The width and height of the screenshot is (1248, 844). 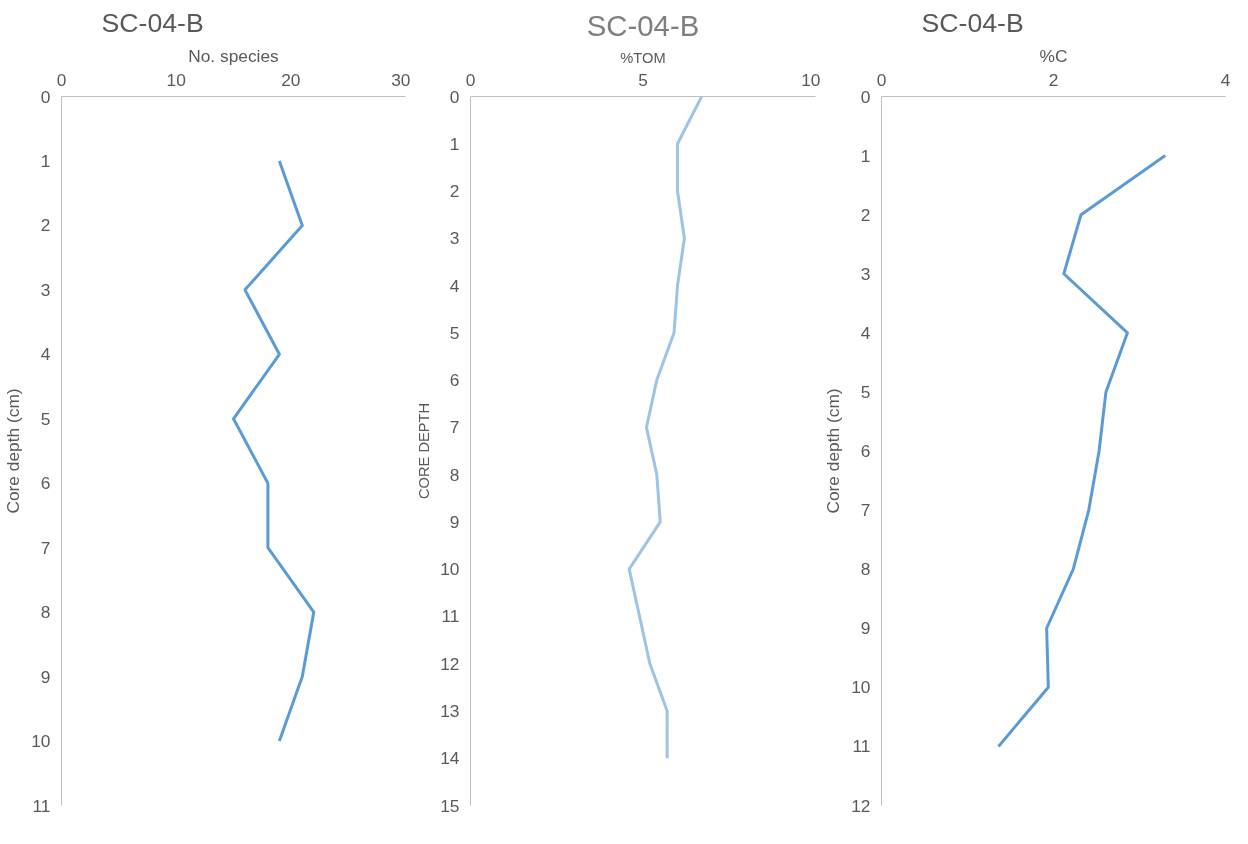 What do you see at coordinates (291, 79) in the screenshot?
I see `x-tick-label: 20` at bounding box center [291, 79].